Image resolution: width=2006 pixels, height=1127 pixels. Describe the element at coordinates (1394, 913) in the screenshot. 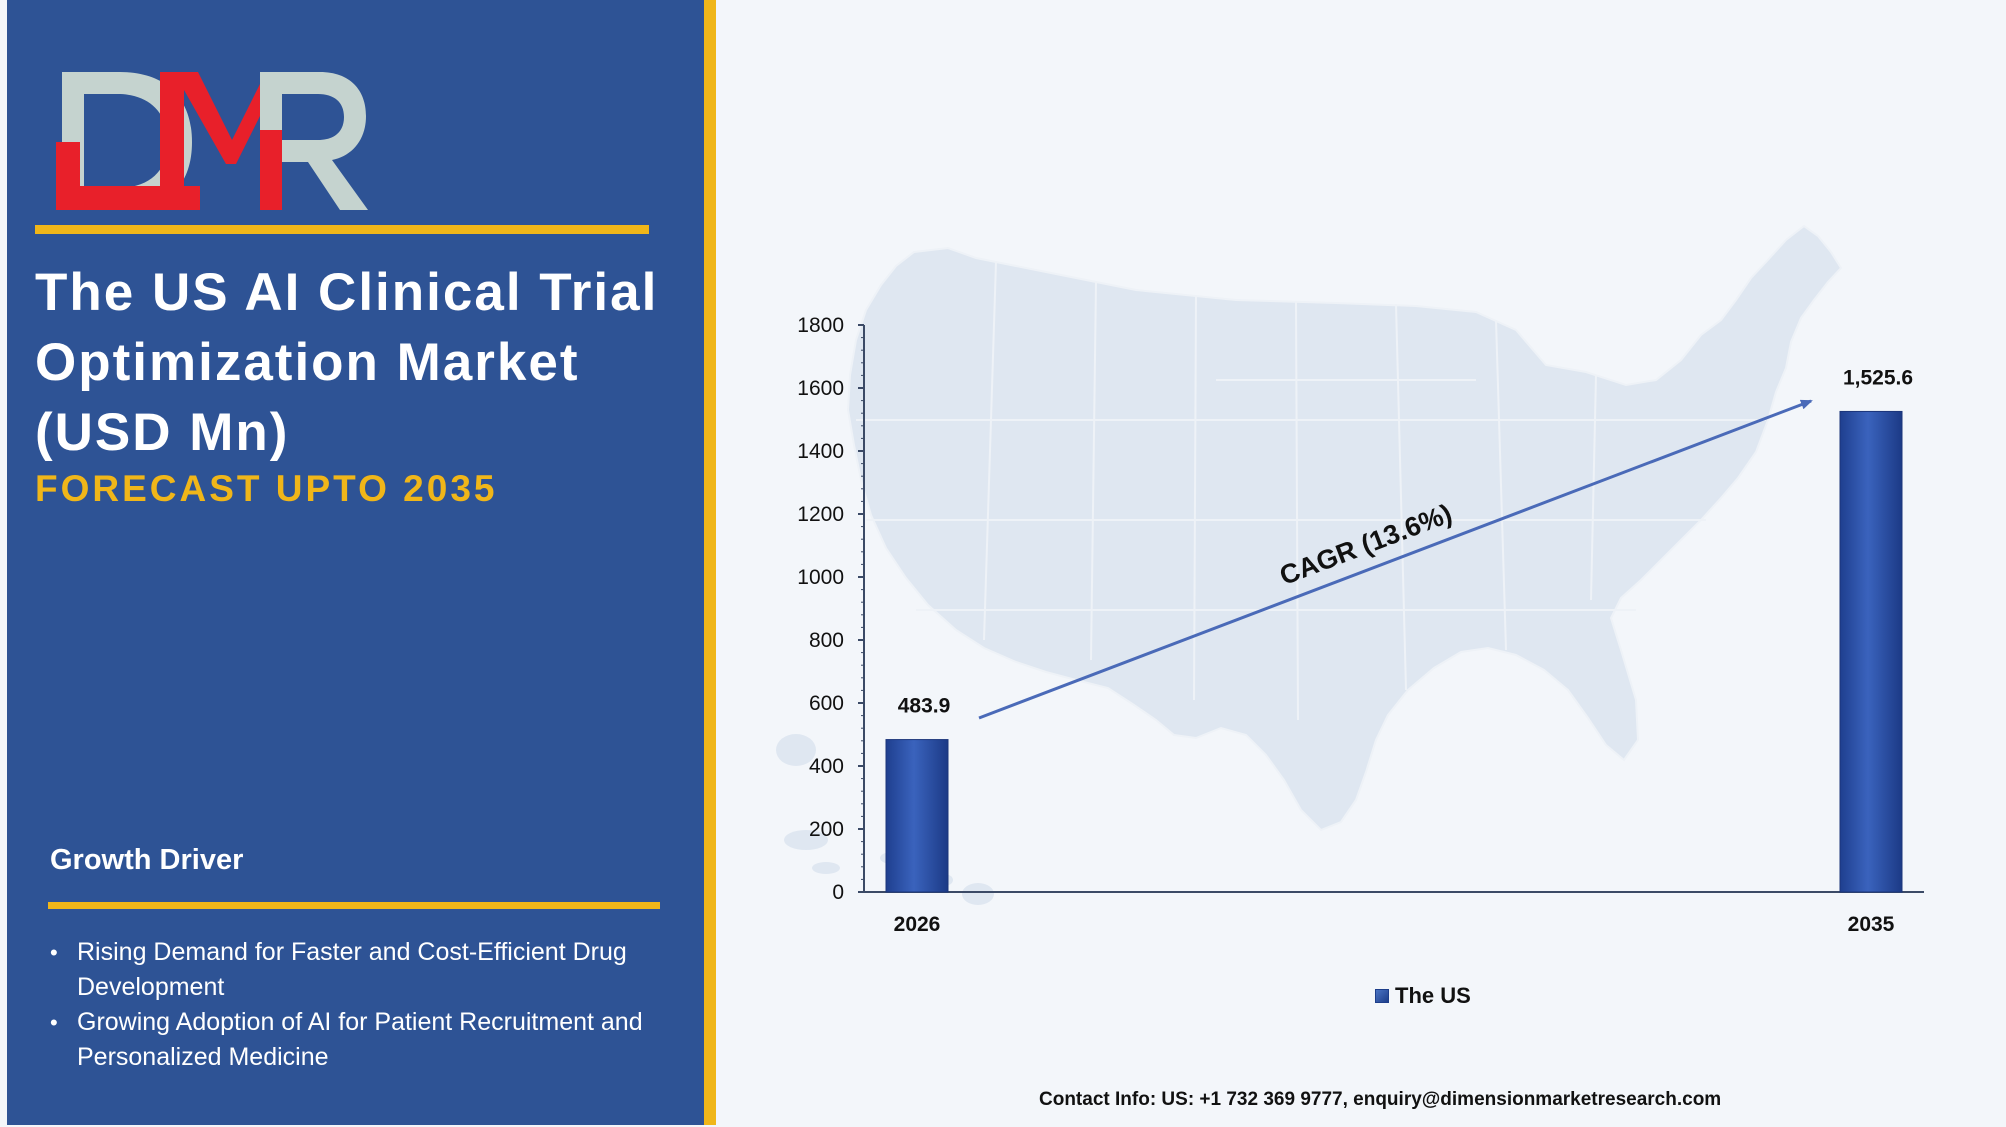

I see `x-axis: 2026 2035` at that location.